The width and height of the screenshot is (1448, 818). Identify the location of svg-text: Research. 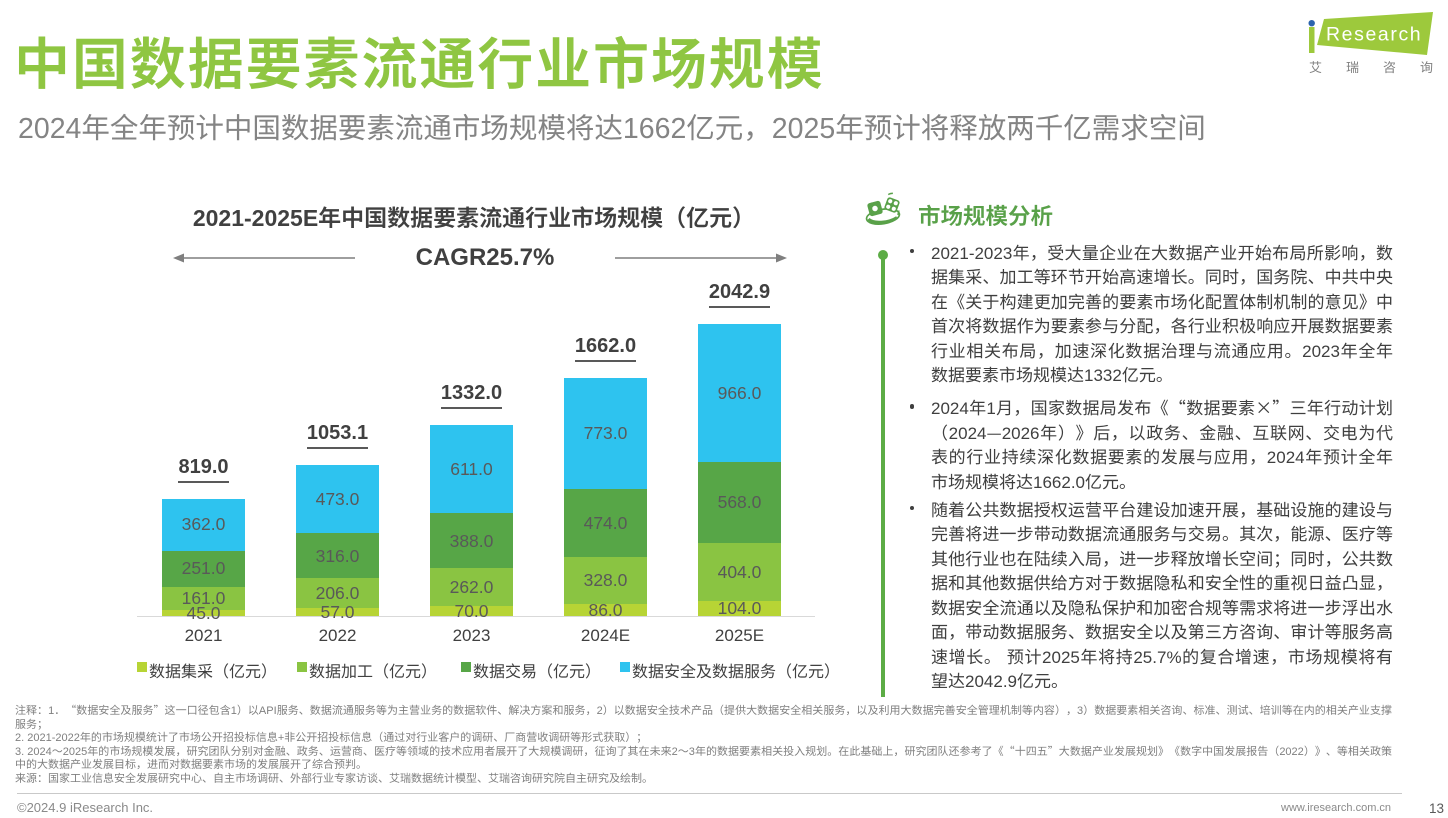
(1374, 32).